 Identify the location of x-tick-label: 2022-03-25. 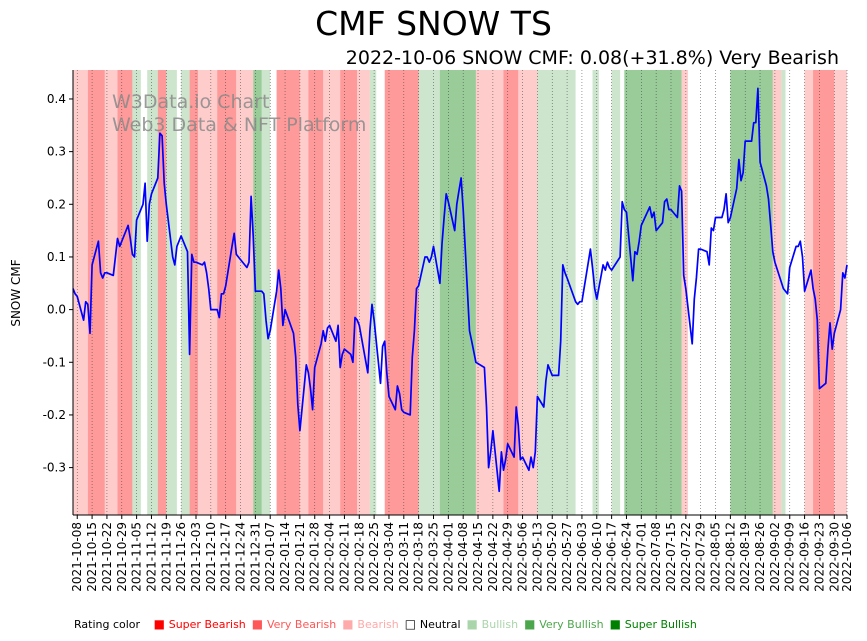
(434, 557).